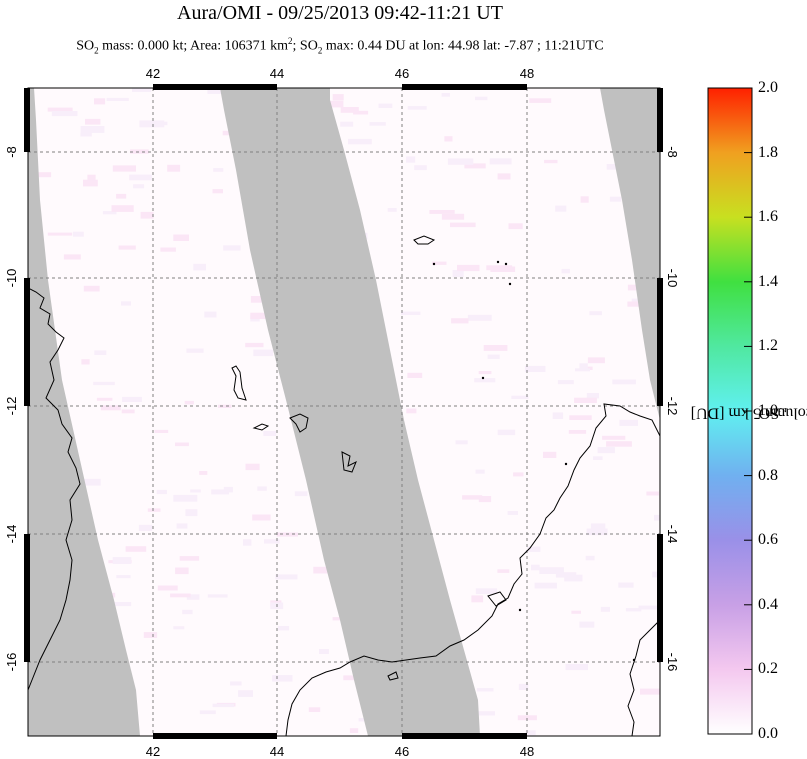  I want to click on colorbar-label: 2.0, so click(768, 87).